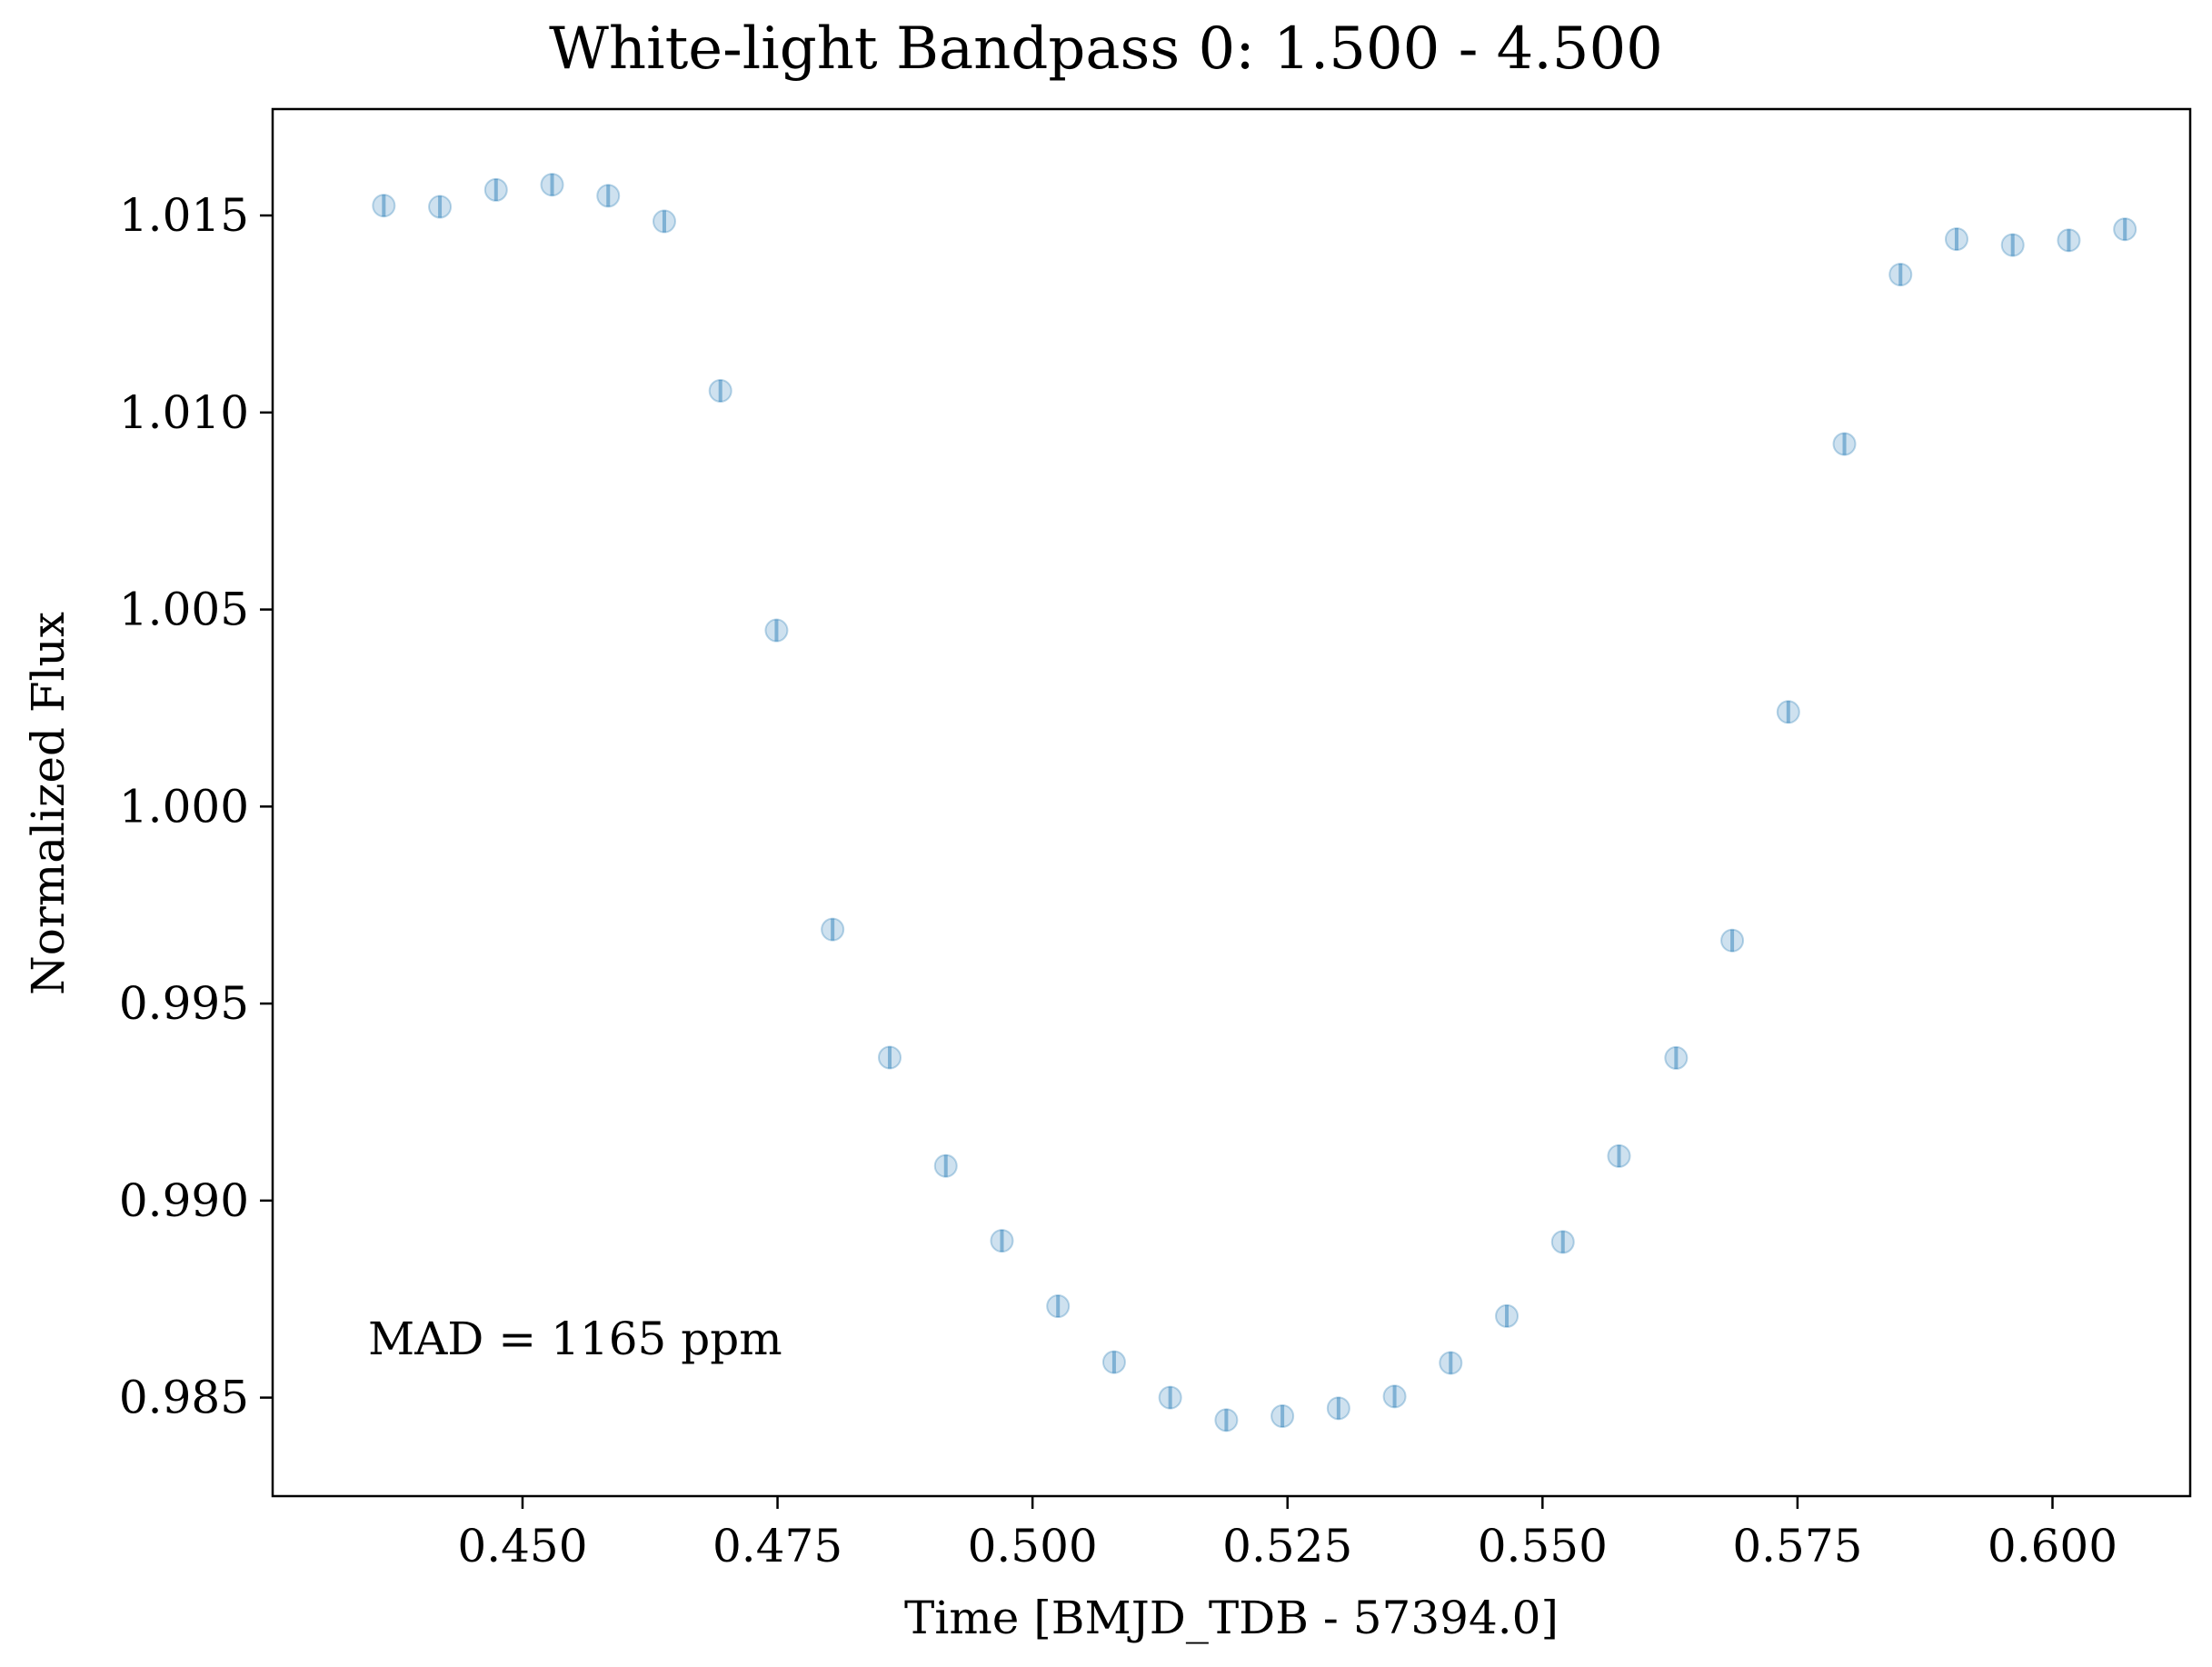  What do you see at coordinates (1797, 1546) in the screenshot?
I see `x-tick-label: 0.575` at bounding box center [1797, 1546].